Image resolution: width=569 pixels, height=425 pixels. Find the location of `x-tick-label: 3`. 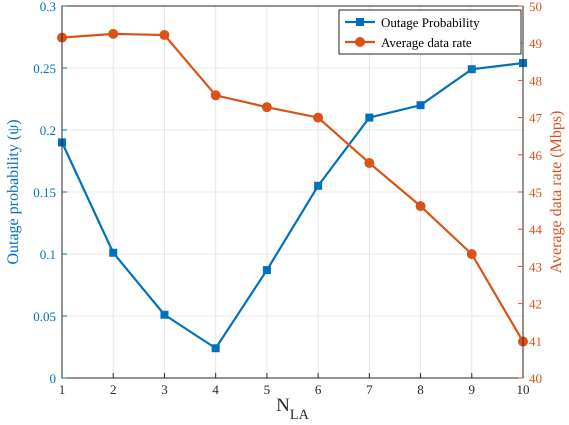

x-tick-label: 3 is located at coordinates (164, 389).